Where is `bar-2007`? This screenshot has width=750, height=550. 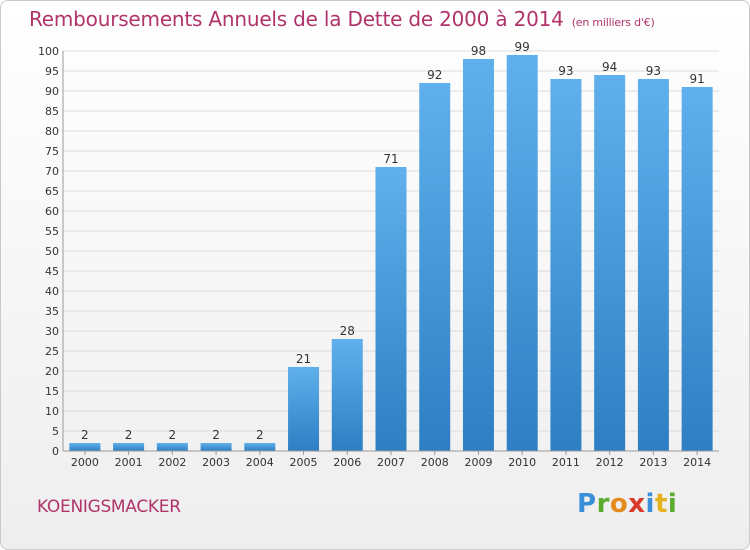
bar-2007 is located at coordinates (391, 309).